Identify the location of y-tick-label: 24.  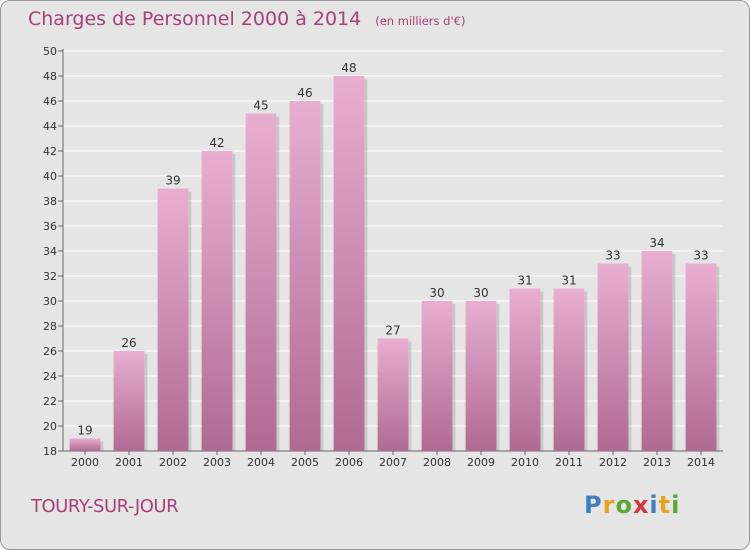
(50, 376).